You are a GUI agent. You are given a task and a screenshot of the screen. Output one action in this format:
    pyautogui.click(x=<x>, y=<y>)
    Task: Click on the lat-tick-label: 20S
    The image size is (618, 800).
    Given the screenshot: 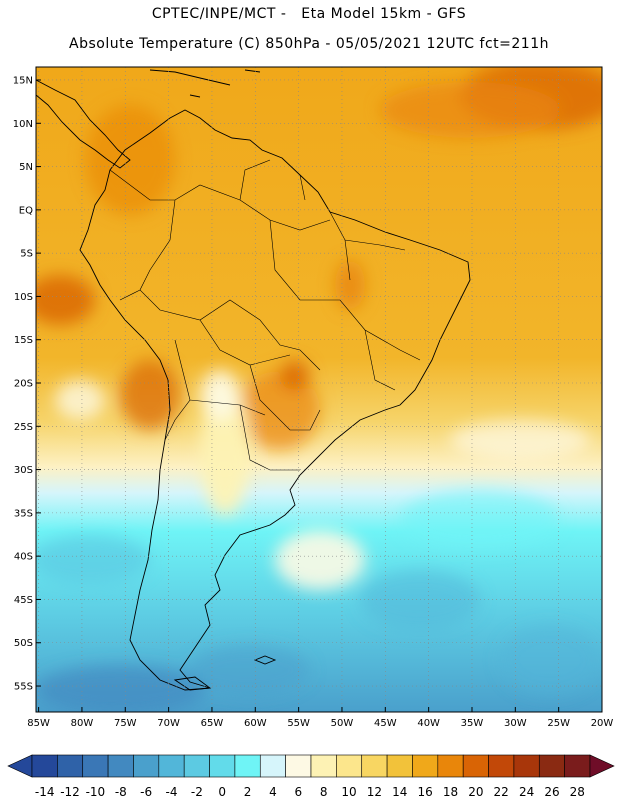 What is the action you would take?
    pyautogui.click(x=23, y=384)
    